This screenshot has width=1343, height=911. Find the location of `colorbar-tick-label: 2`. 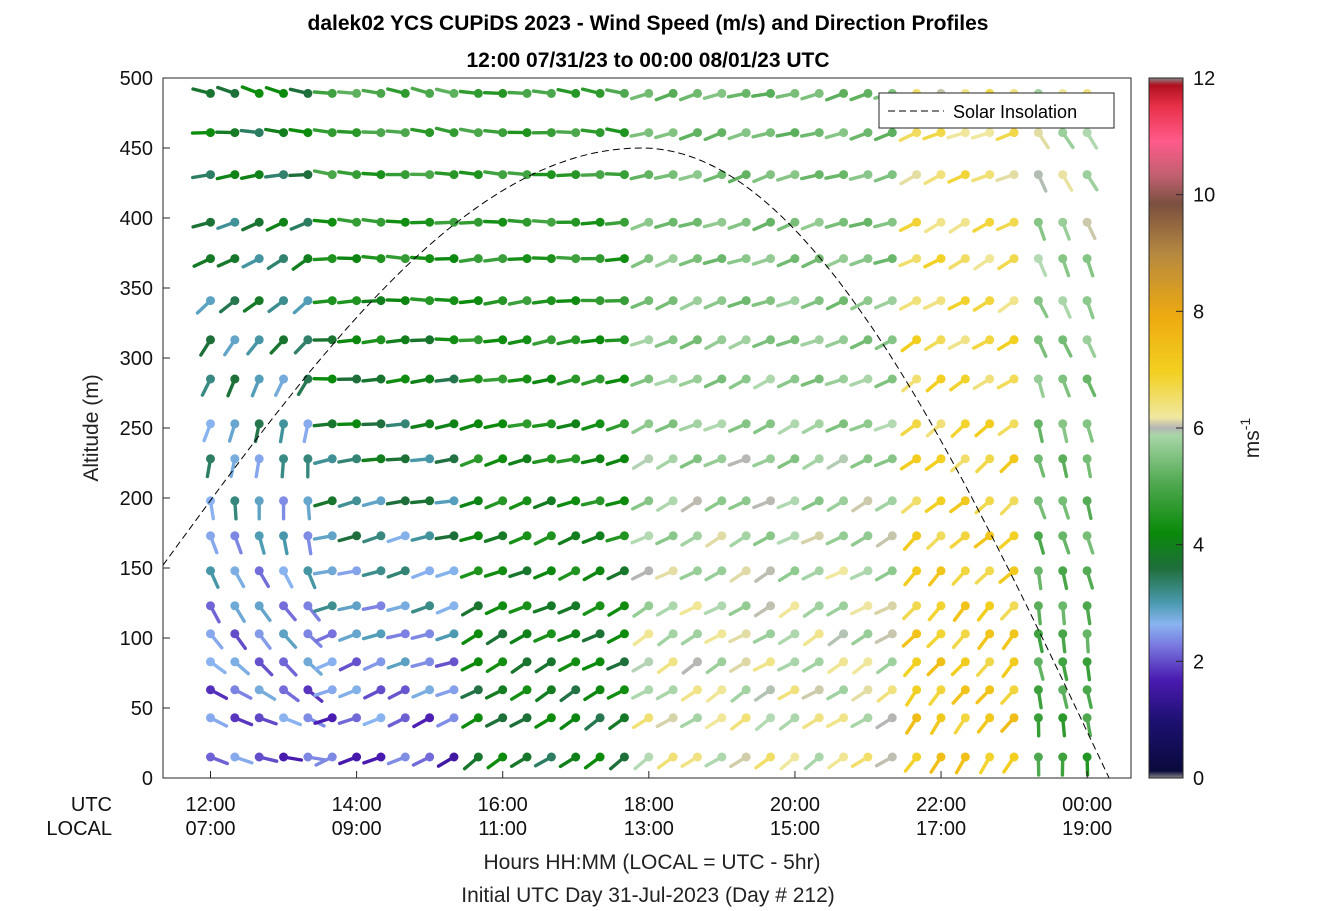

colorbar-tick-label: 2 is located at coordinates (1198, 662).